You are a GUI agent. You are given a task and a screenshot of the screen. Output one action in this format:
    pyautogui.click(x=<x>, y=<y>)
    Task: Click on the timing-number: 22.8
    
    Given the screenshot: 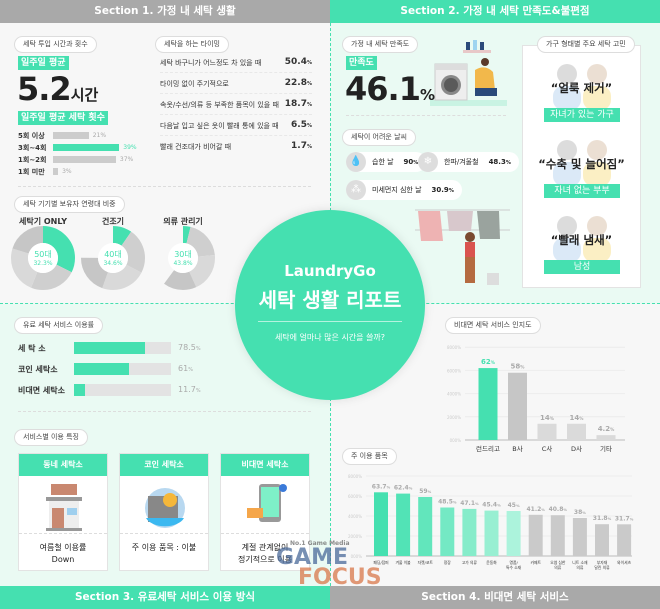 What is the action you would take?
    pyautogui.click(x=295, y=83)
    